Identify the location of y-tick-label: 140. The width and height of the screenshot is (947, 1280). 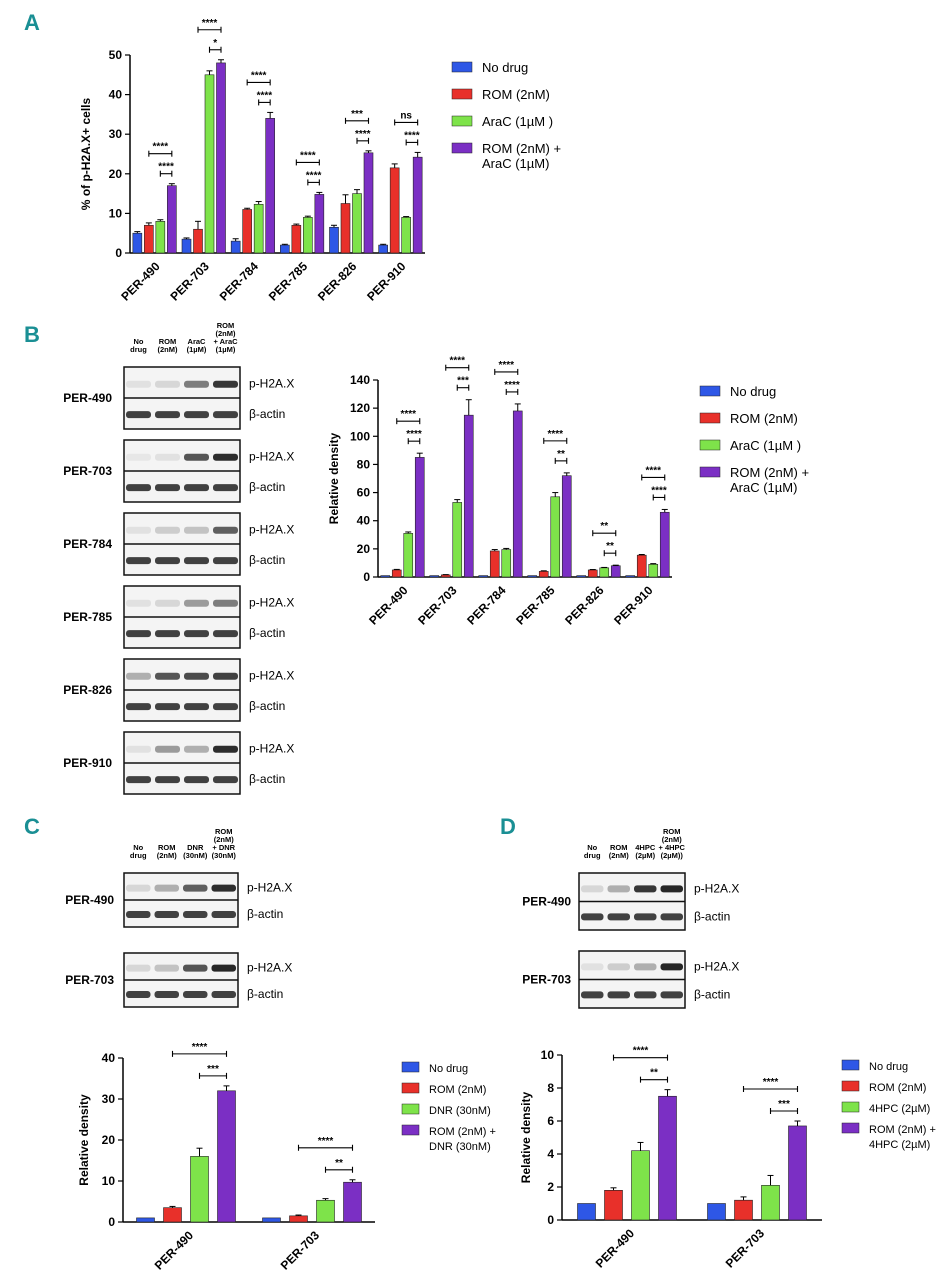
(360, 380).